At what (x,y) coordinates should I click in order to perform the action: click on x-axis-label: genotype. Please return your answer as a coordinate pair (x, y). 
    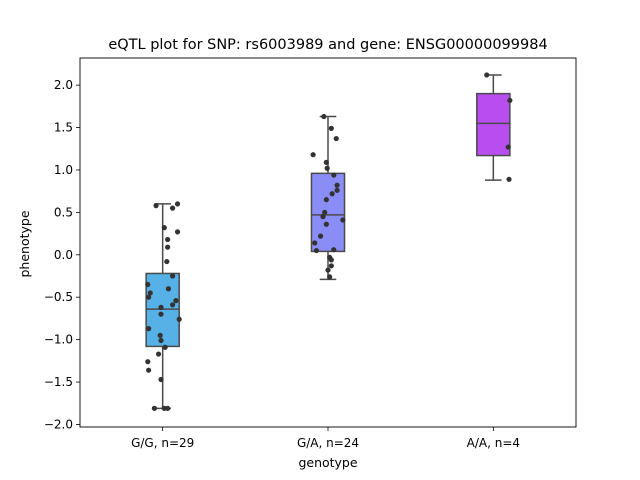
    Looking at the image, I should click on (327, 462).